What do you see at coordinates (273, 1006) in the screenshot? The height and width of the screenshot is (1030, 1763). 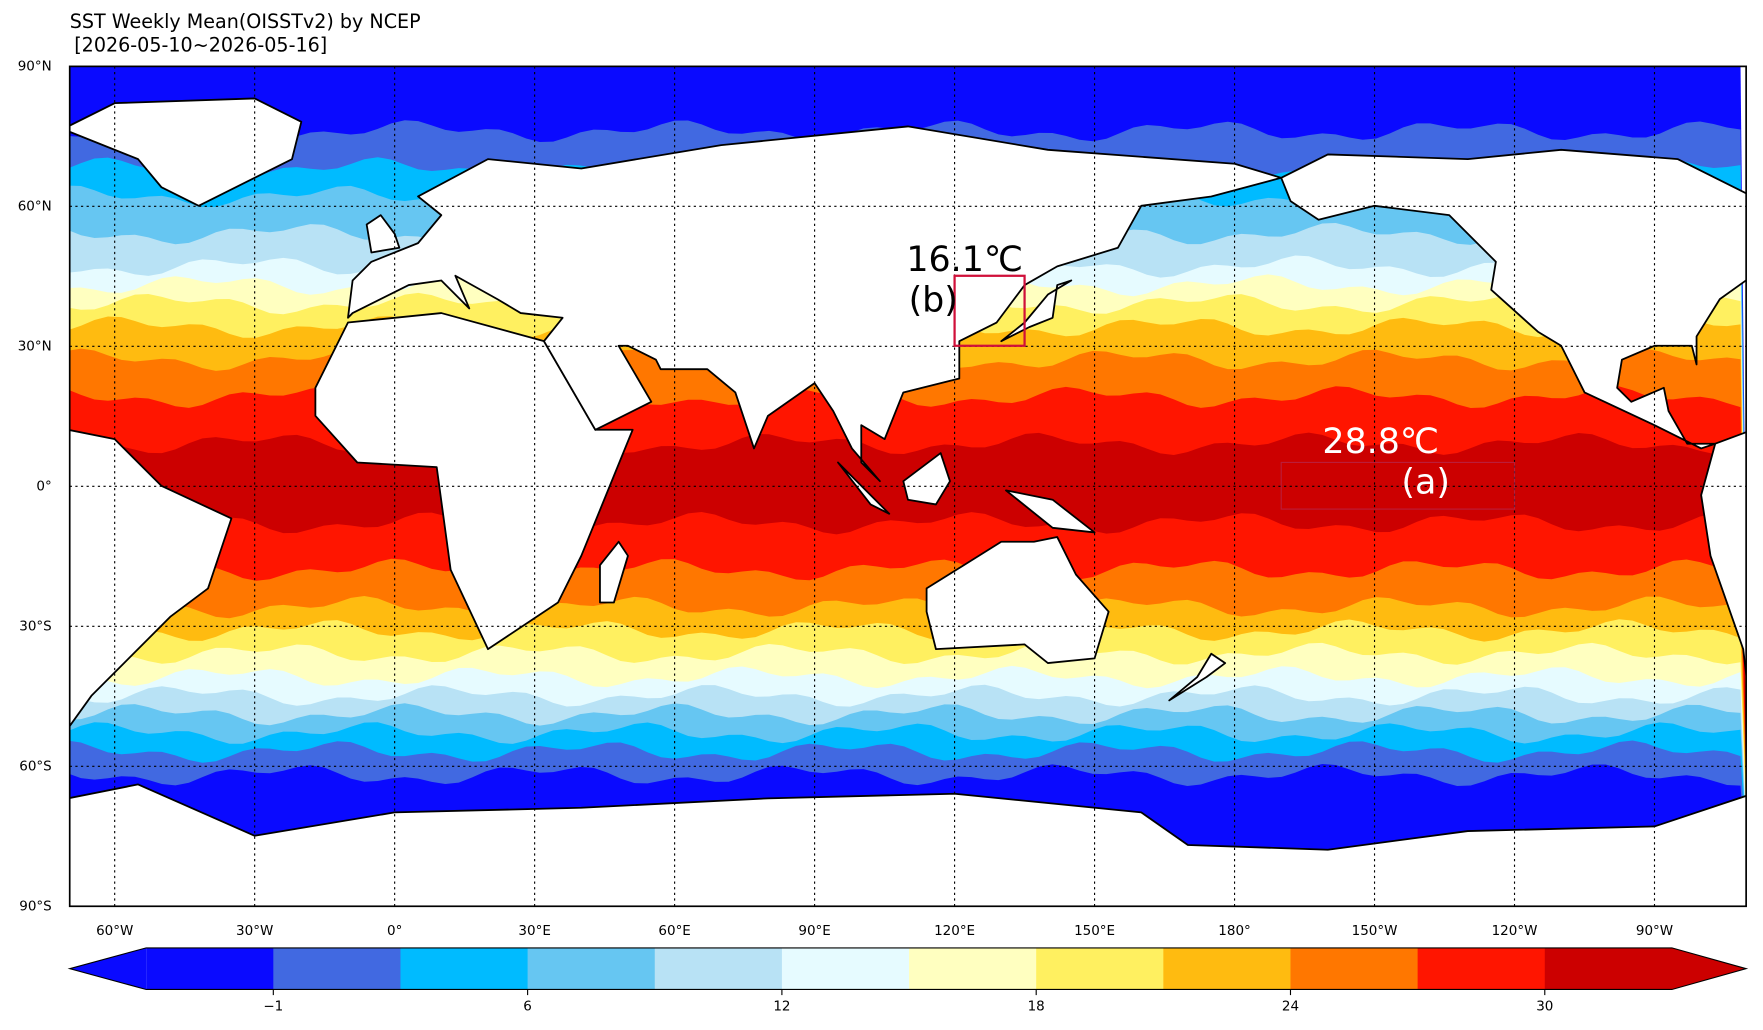 I see `colorbar-tick-label: −1` at bounding box center [273, 1006].